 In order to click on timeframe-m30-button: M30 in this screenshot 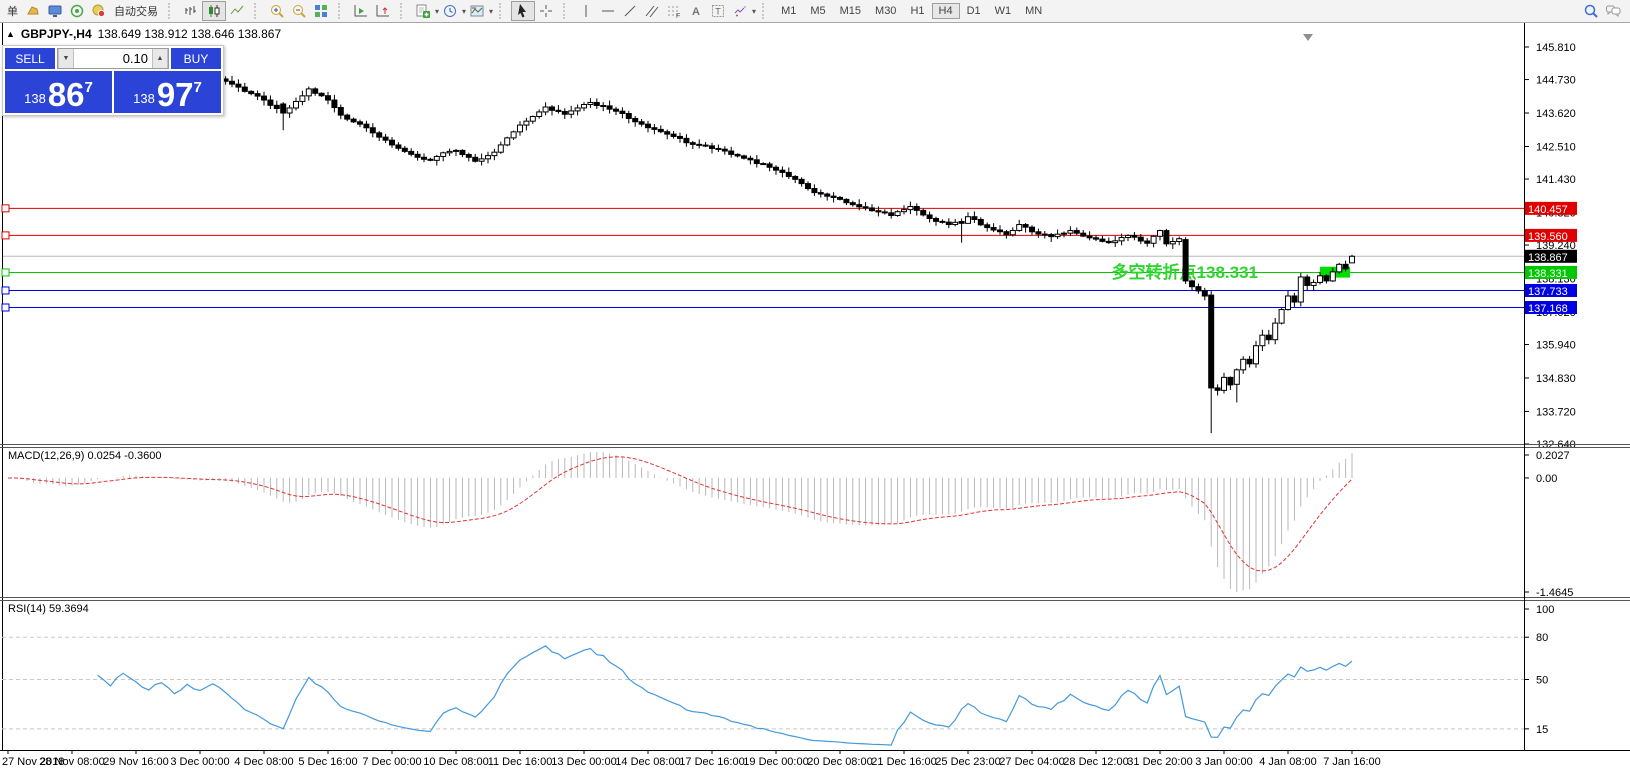, I will do `click(886, 11)`.